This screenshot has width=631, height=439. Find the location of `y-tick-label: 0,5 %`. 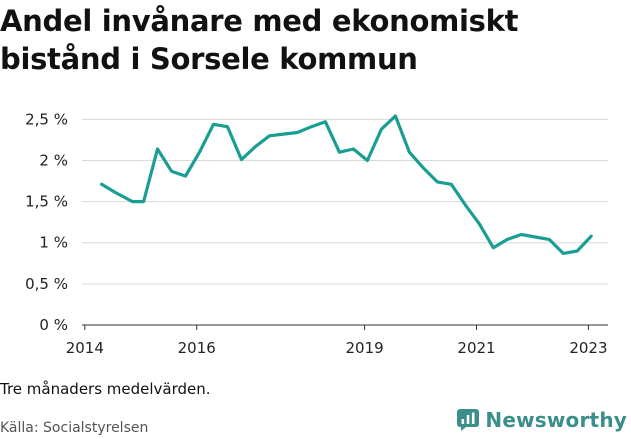

y-tick-label: 0,5 % is located at coordinates (46, 284).